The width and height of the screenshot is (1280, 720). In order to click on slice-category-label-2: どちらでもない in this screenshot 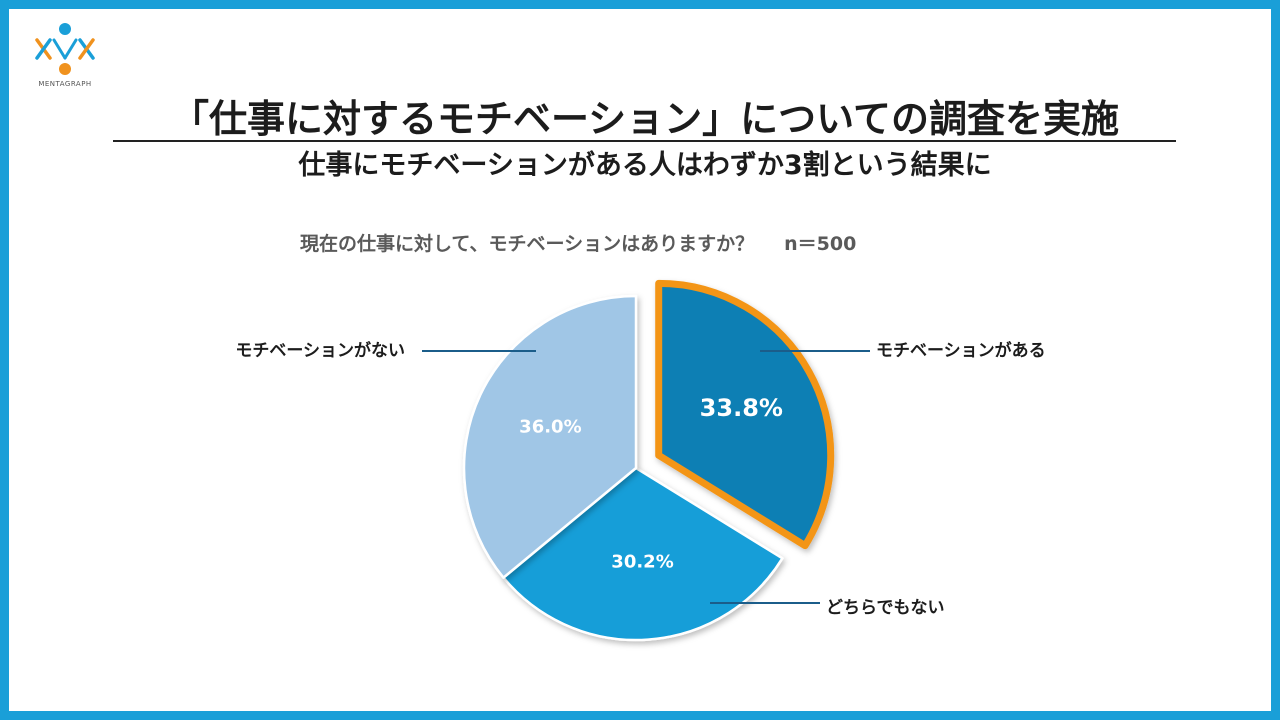, I will do `click(885, 608)`.